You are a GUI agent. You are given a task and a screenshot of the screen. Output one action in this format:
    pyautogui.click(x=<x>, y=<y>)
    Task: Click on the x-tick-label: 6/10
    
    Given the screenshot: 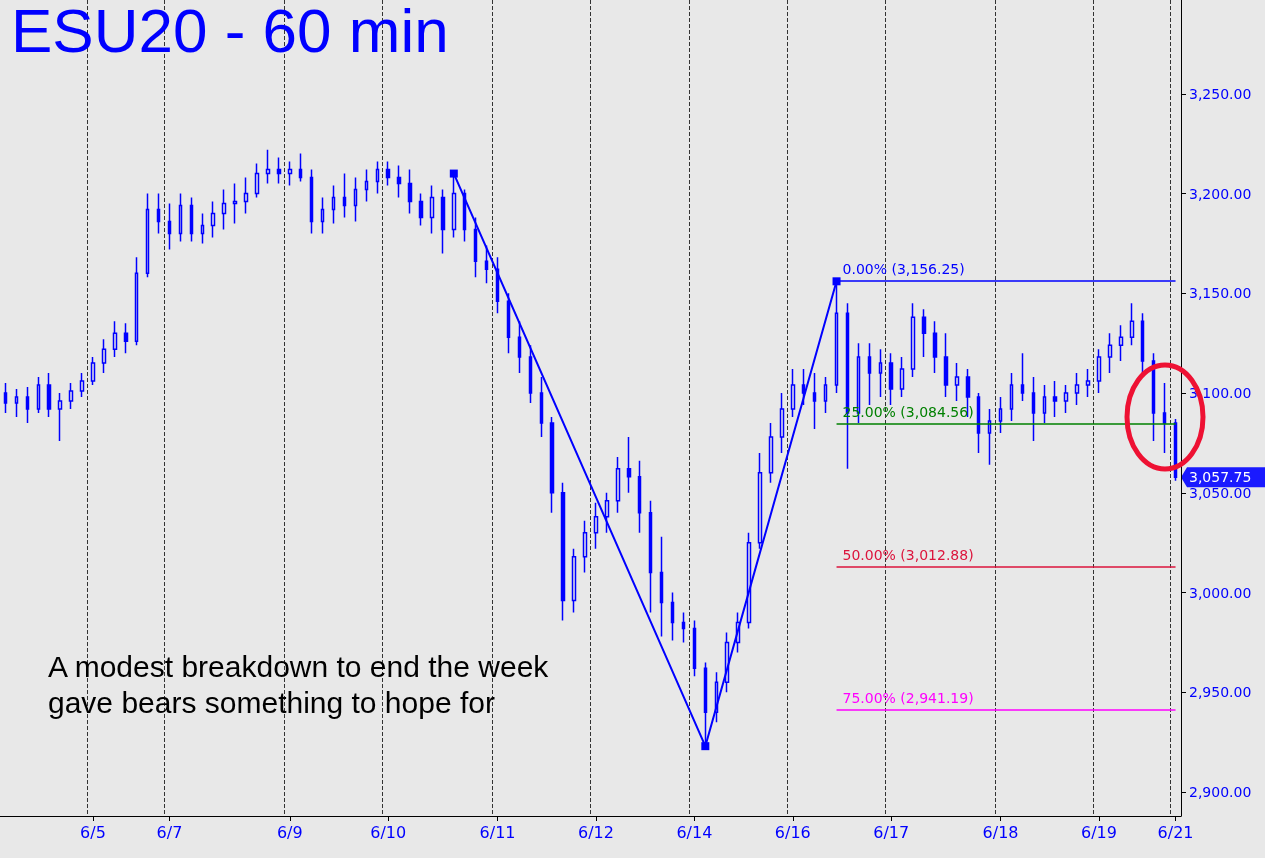 What is the action you would take?
    pyautogui.click(x=388, y=832)
    